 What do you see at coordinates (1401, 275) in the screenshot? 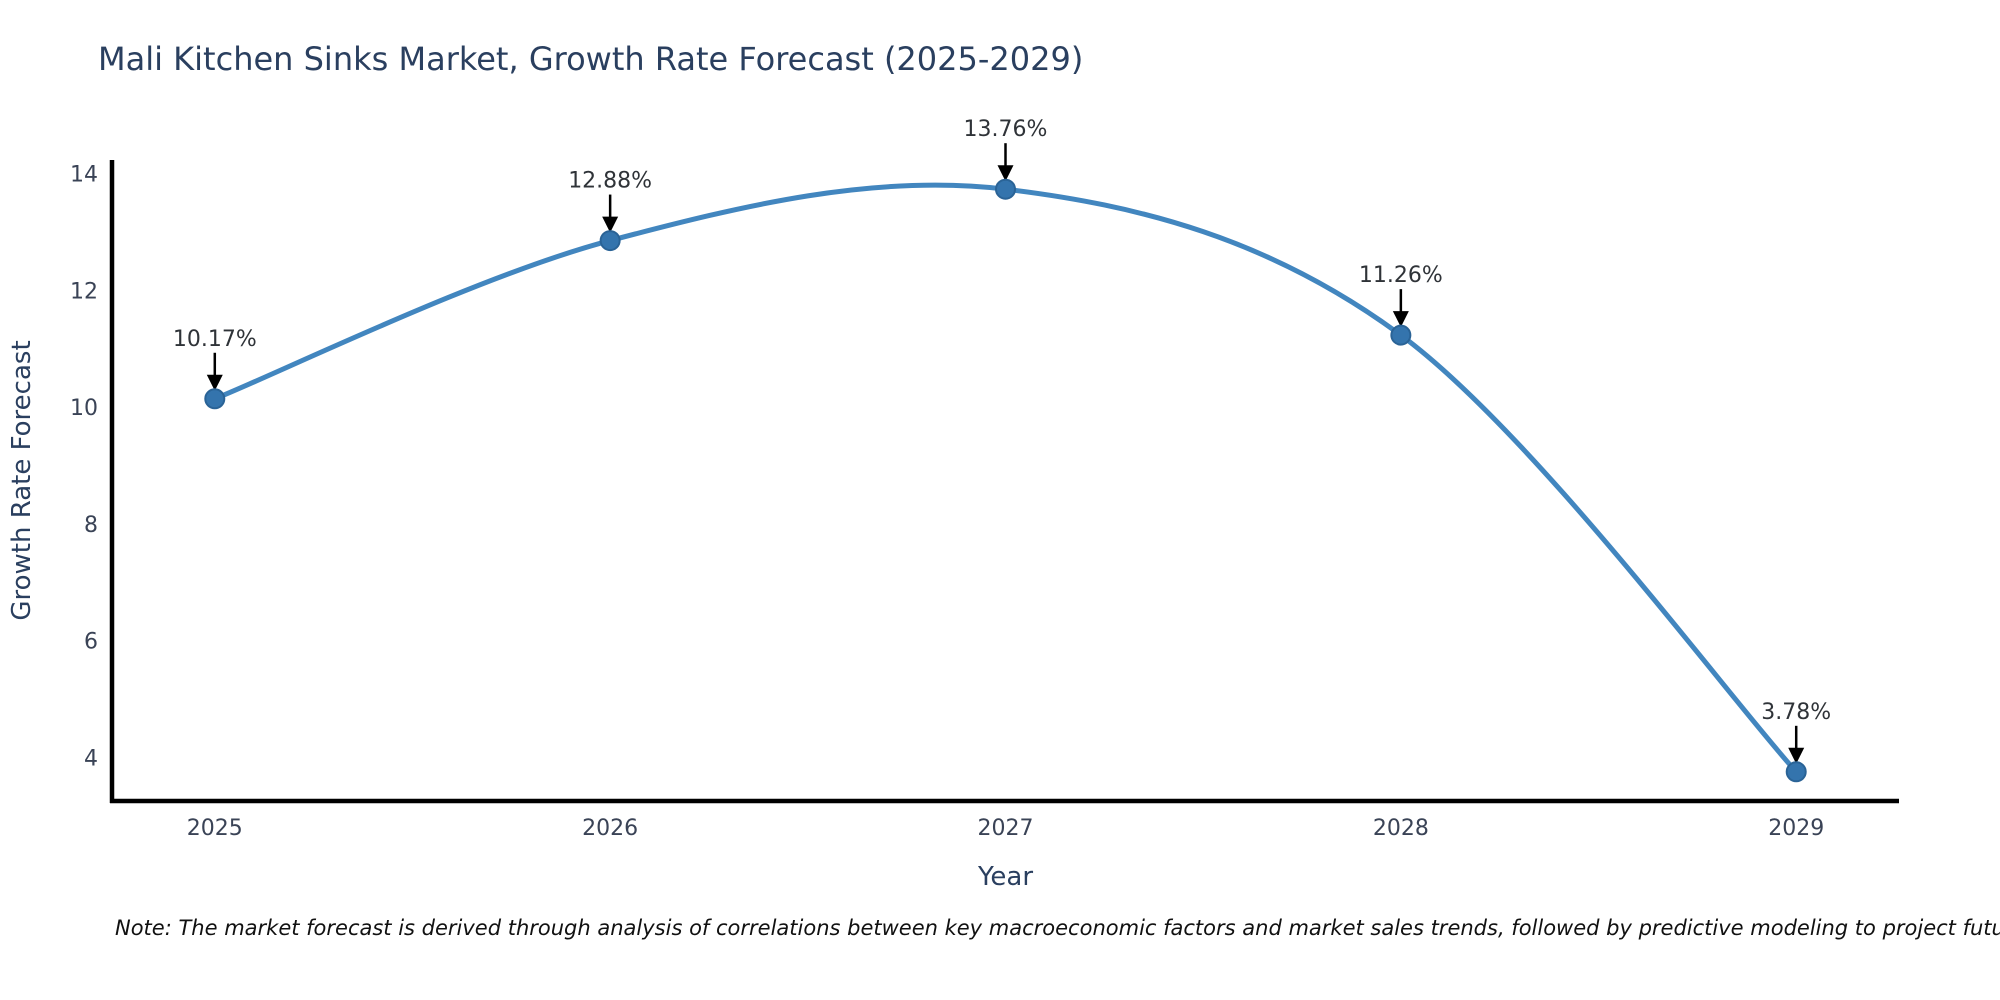
I see `point-annotation-label: 11.26%` at bounding box center [1401, 275].